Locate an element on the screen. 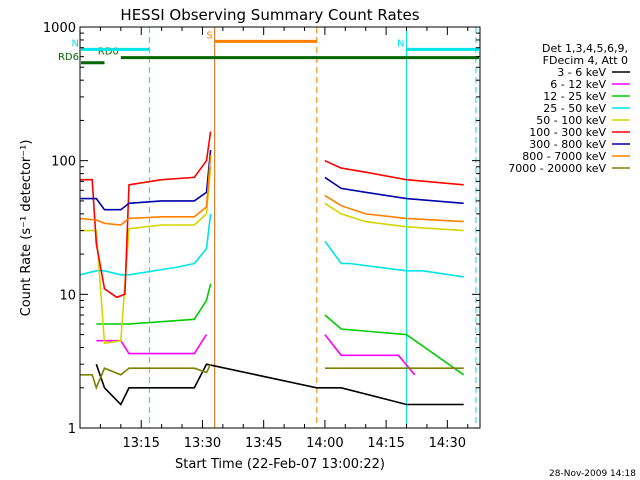 The image size is (640, 480). y-axis-label: Count Rate (s⁻¹ detector⁻¹) is located at coordinates (26, 228).